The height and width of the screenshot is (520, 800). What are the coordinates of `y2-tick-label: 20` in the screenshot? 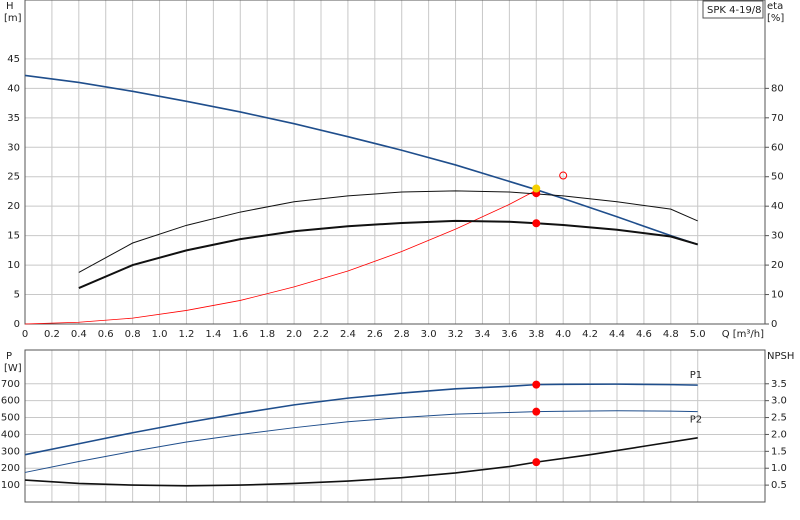 It's located at (777, 265).